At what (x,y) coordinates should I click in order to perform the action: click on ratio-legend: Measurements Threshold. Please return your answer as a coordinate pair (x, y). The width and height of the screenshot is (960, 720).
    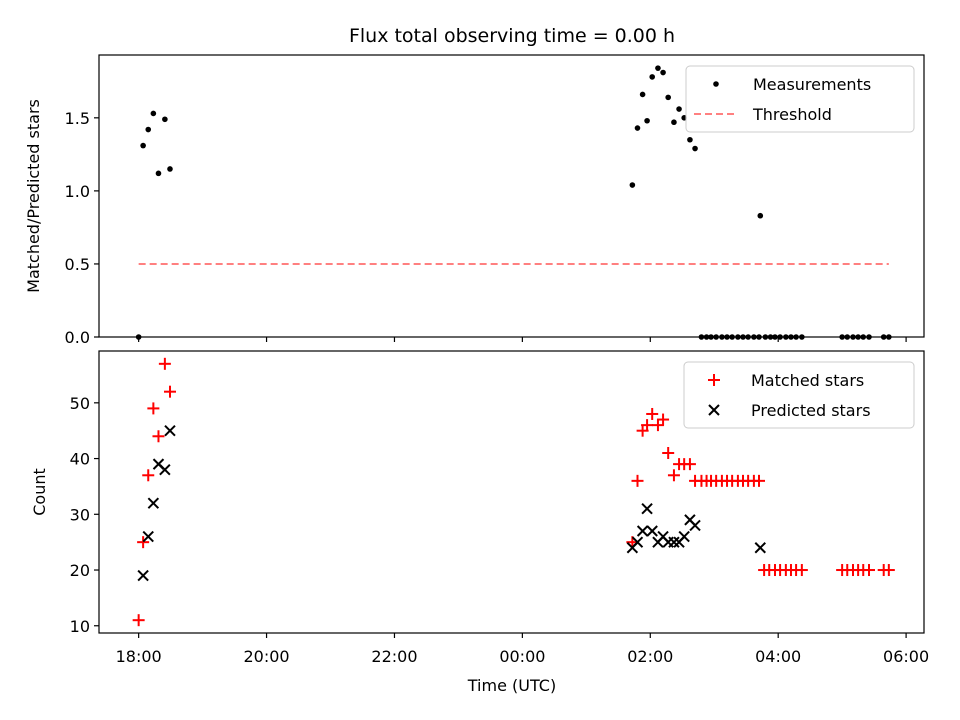
    Looking at the image, I should click on (800, 99).